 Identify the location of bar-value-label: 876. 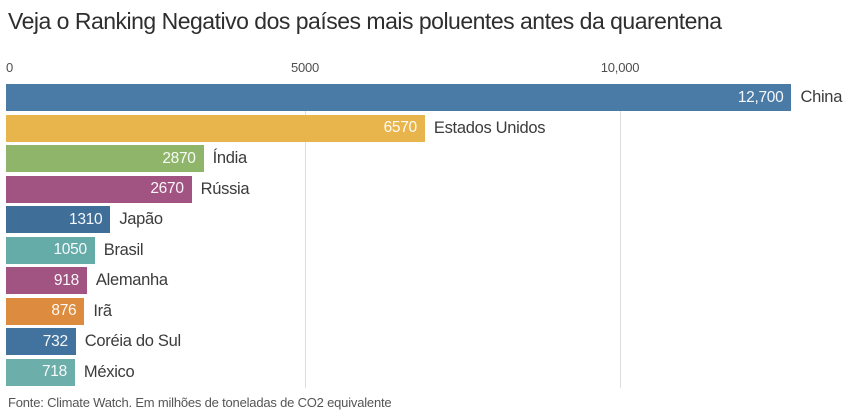
(64, 310).